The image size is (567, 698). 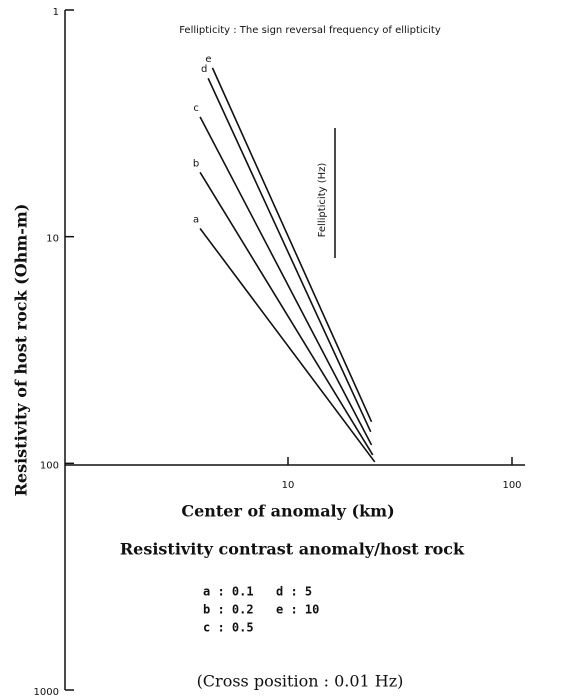 What do you see at coordinates (292, 549) in the screenshot?
I see `legend-title: Resistivity contrast anomaly/host rock` at bounding box center [292, 549].